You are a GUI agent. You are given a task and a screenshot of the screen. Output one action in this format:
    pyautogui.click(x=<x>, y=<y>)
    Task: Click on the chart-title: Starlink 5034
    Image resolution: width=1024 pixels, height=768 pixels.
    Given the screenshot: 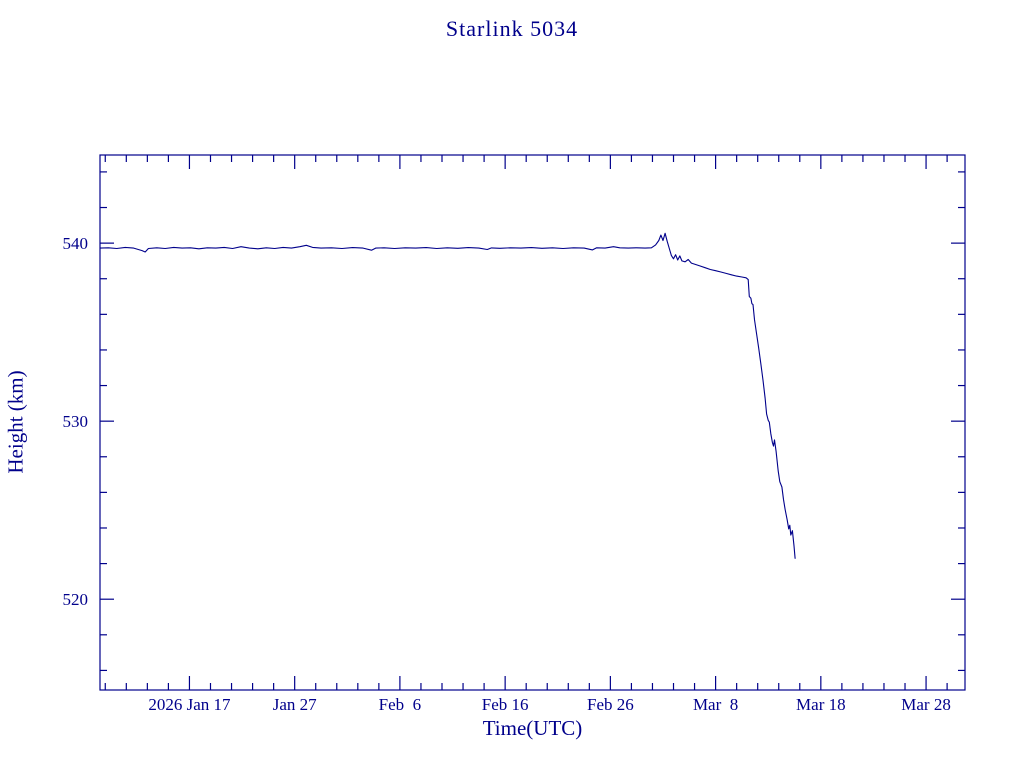 What is the action you would take?
    pyautogui.click(x=512, y=28)
    